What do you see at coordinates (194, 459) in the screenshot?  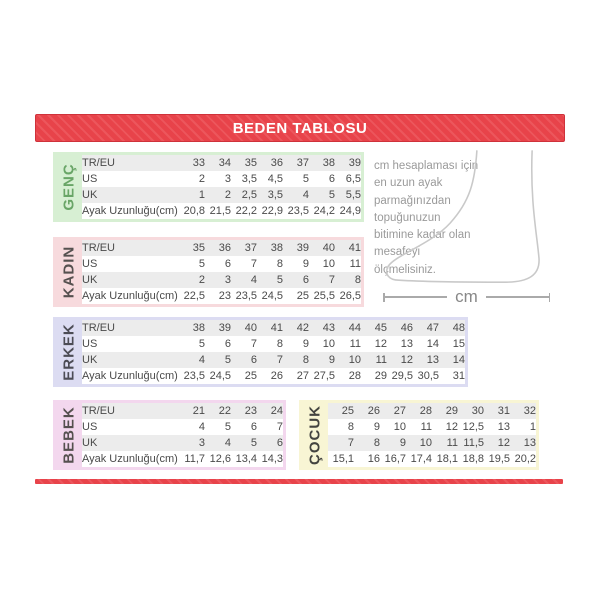 I see `size-value: 11,7` at bounding box center [194, 459].